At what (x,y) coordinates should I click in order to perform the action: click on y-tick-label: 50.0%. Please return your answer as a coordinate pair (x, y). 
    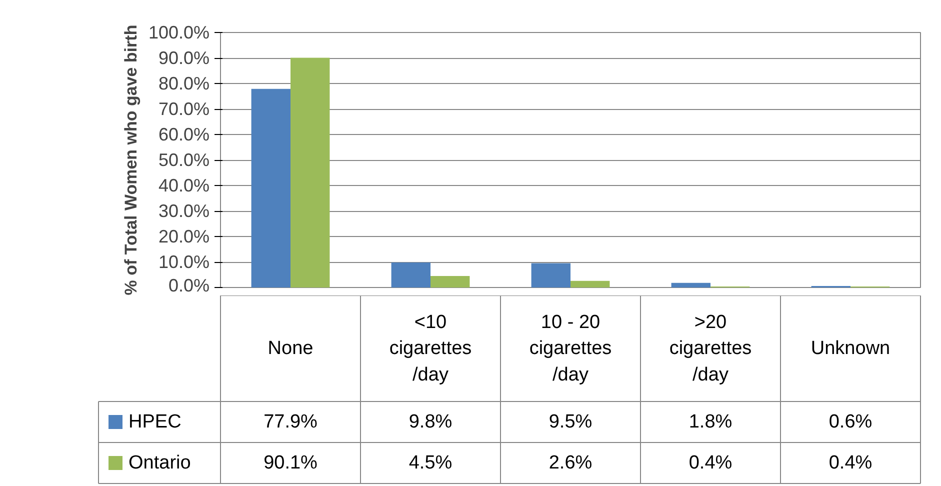
    Looking at the image, I should click on (184, 160).